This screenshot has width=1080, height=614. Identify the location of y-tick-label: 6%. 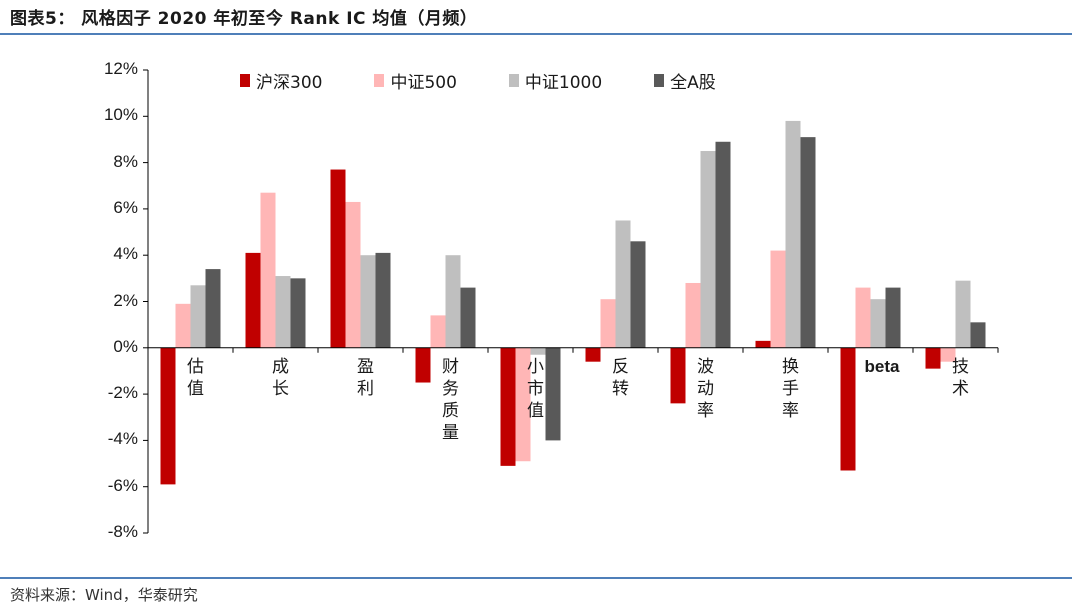
(125, 207).